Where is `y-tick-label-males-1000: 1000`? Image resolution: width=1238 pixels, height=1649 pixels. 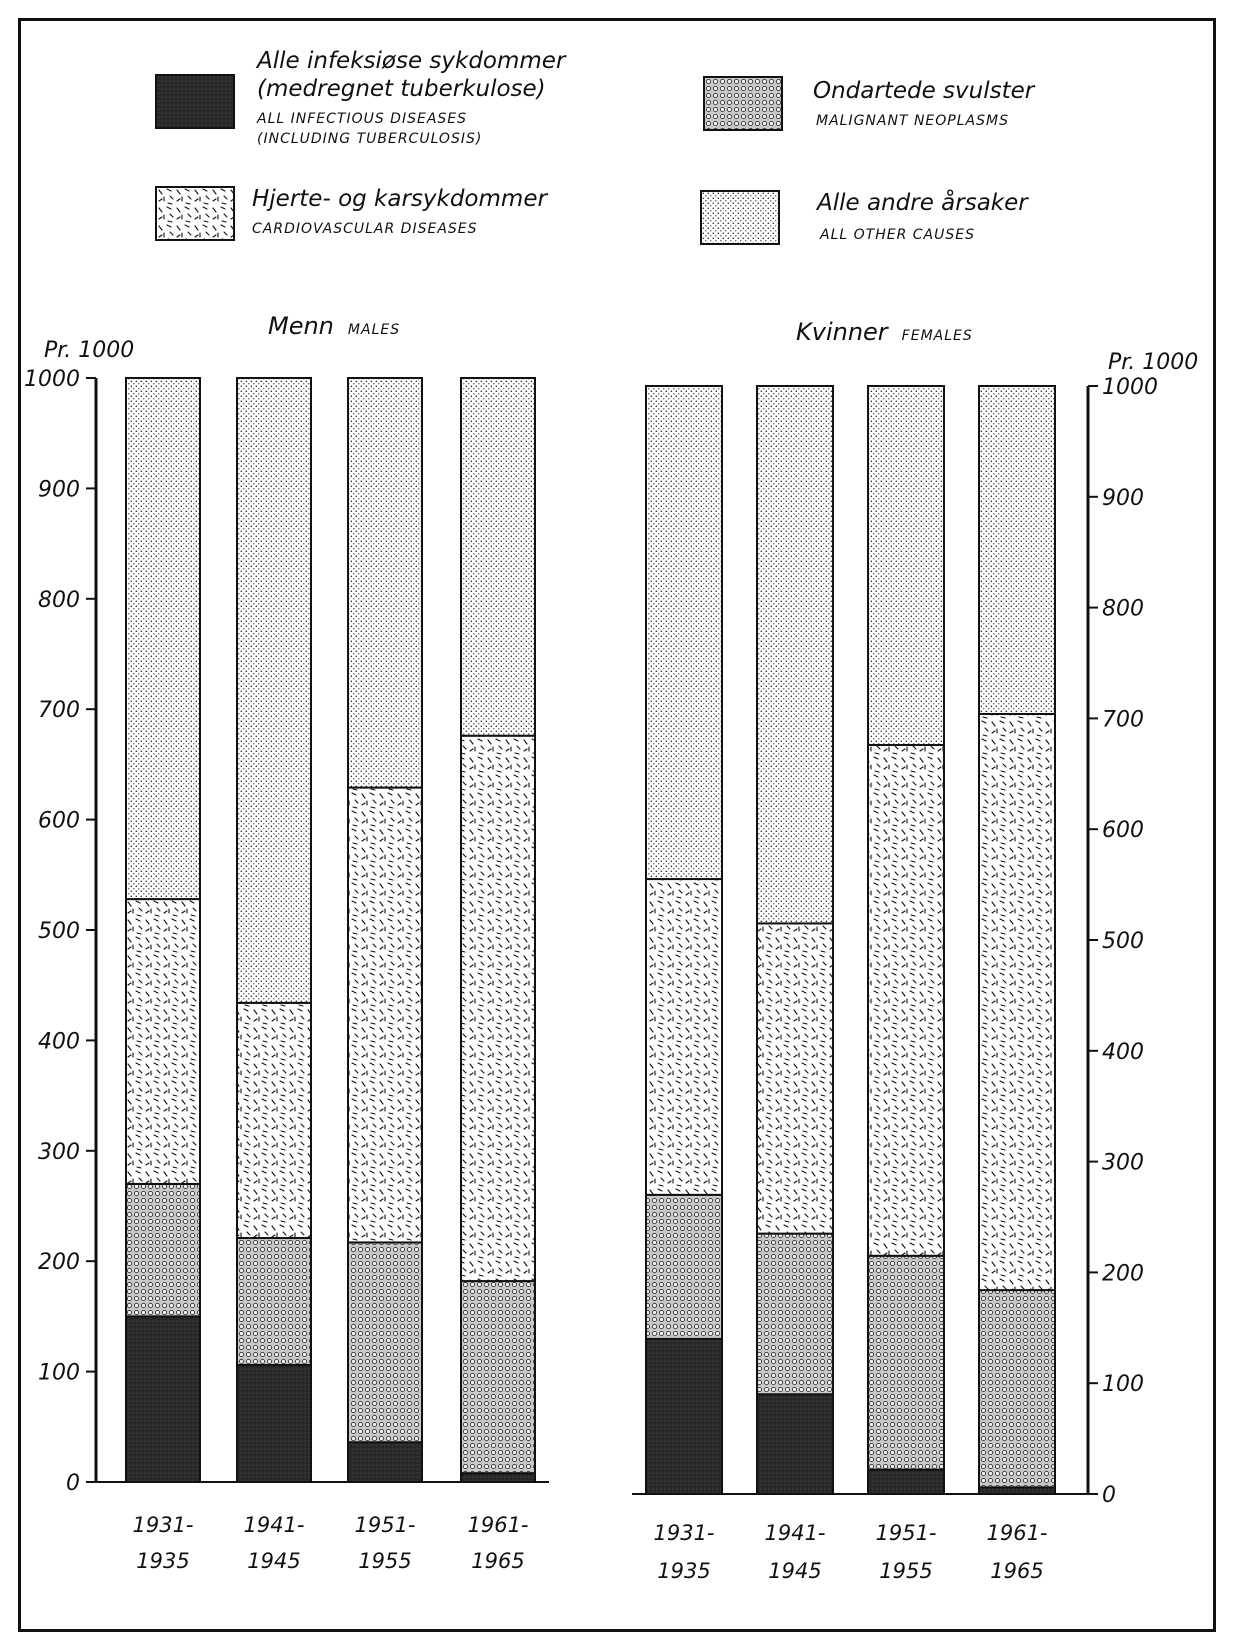 y-tick-label-males-1000: 1000 is located at coordinates (52, 379).